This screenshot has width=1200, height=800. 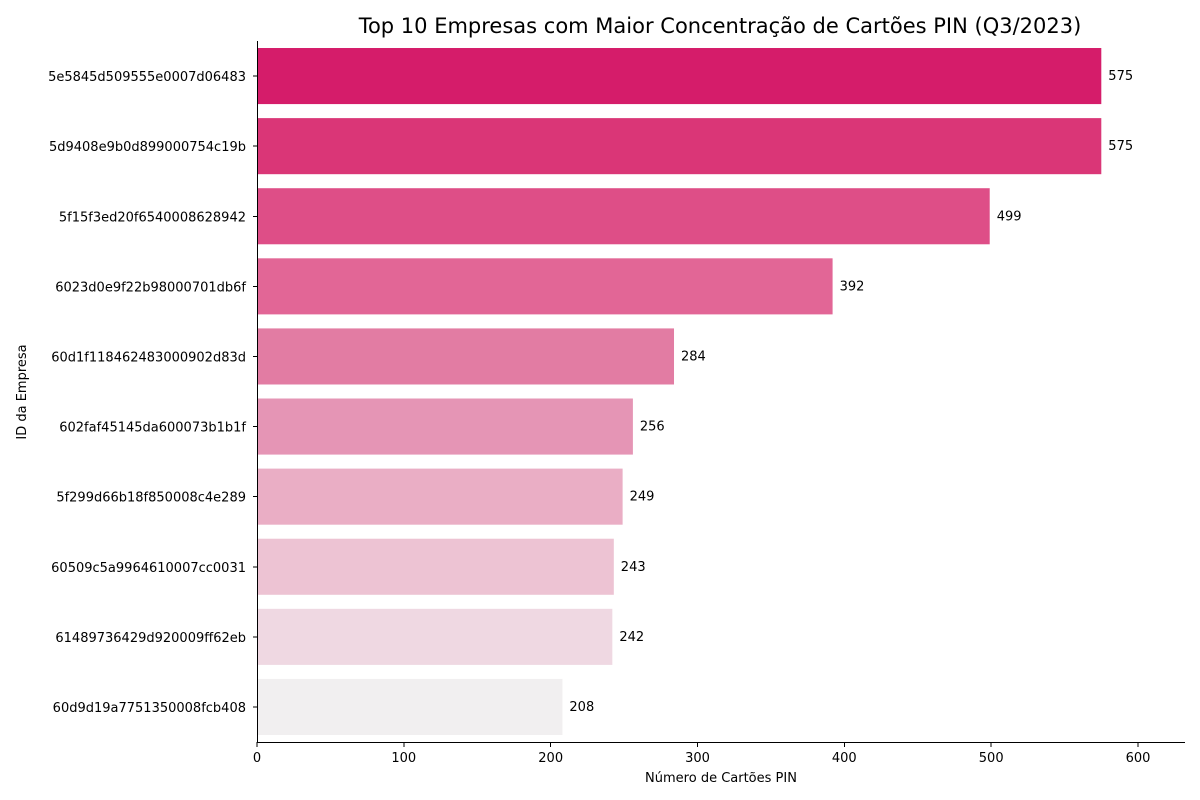 What do you see at coordinates (991, 758) in the screenshot?
I see `x-tick-label-500: 500` at bounding box center [991, 758].